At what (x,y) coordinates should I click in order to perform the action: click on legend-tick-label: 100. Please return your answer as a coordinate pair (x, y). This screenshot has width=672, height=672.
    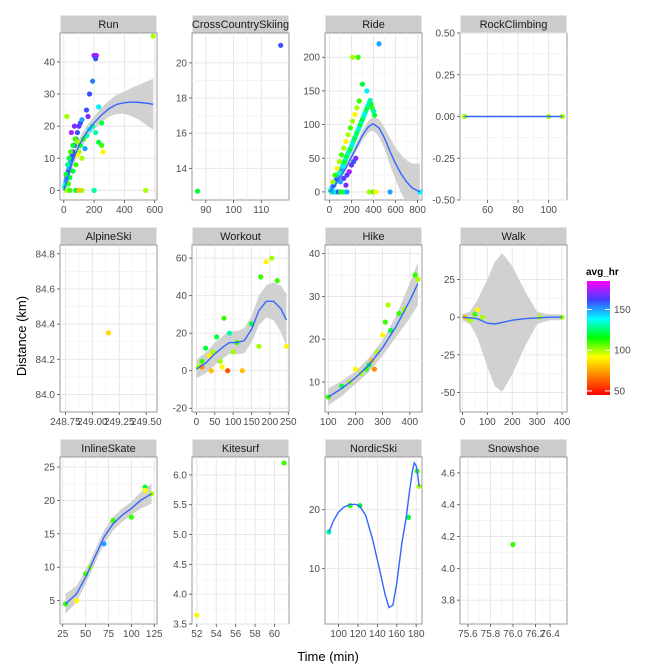
    Looking at the image, I should click on (622, 351).